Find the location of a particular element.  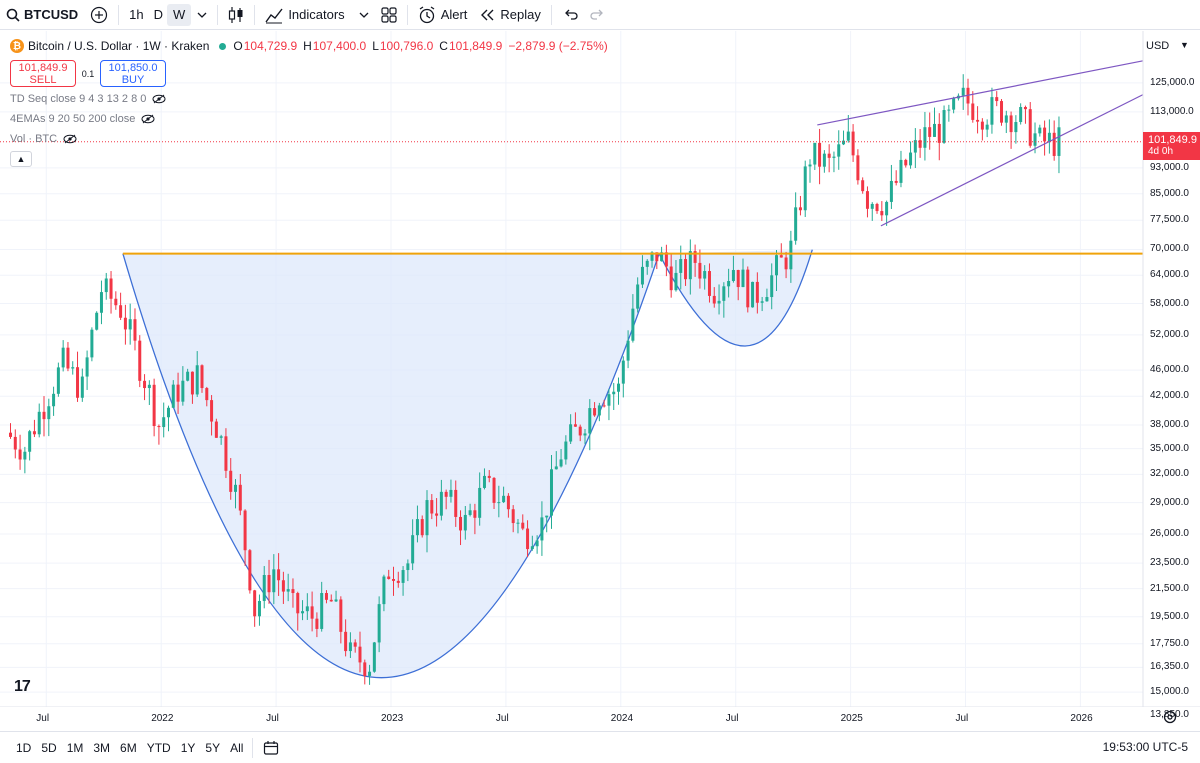

range-button: 3M is located at coordinates (102, 747).